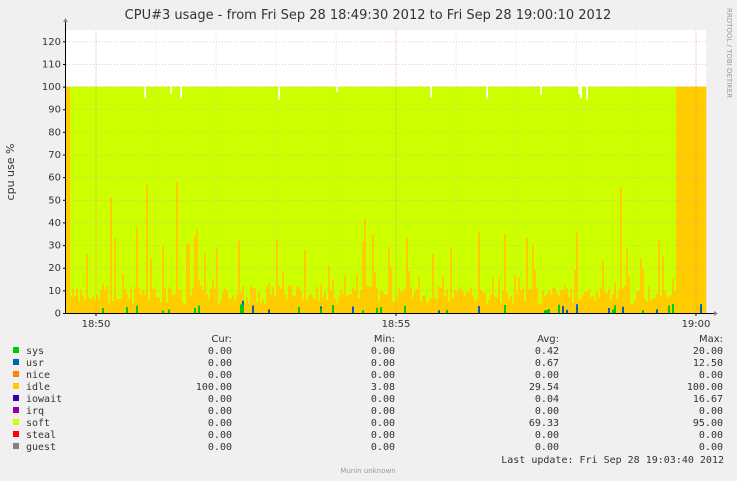  Describe the element at coordinates (544, 423) in the screenshot. I see `legend-value: 69.33` at that location.